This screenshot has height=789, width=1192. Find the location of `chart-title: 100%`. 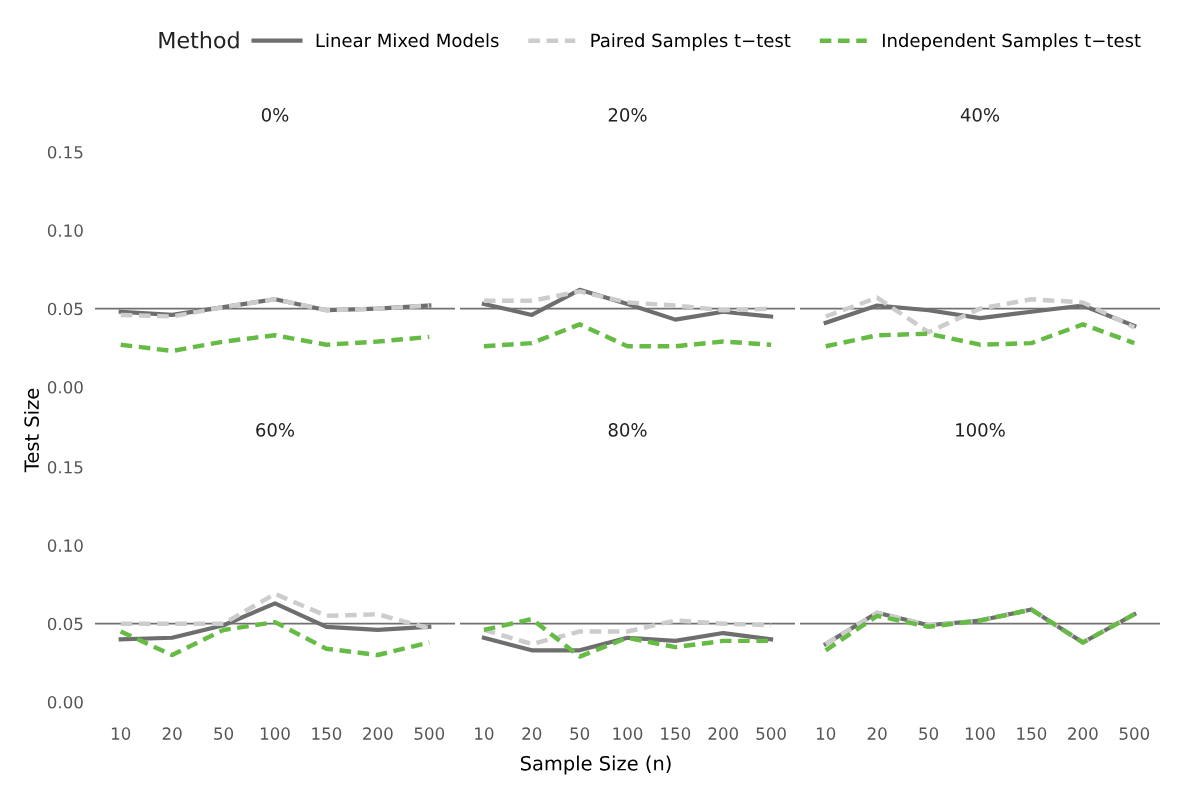

chart-title: 100% is located at coordinates (980, 430).